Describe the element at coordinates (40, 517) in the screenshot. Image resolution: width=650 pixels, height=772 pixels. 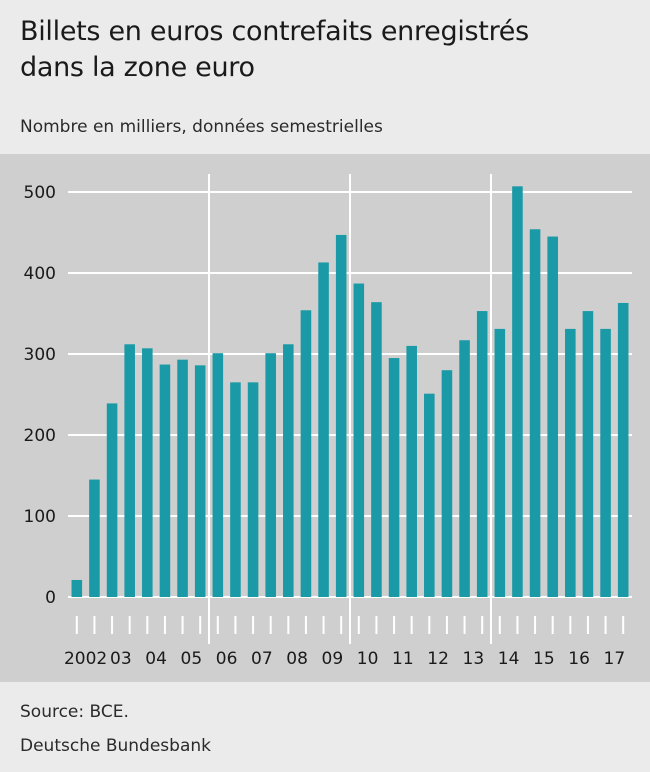
I see `y-tick-label: 100` at that location.